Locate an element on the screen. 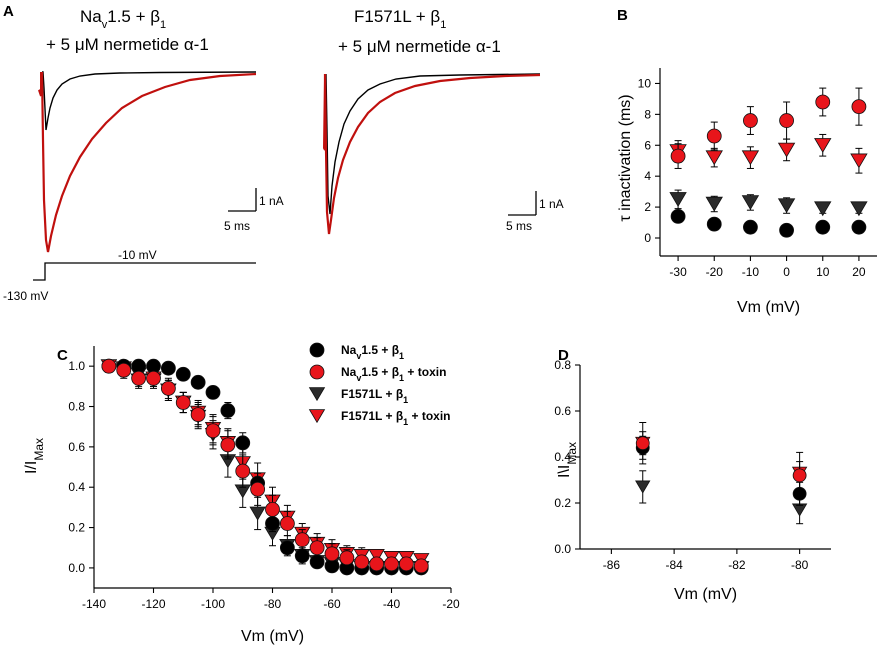 This screenshot has height=645, width=888. y-tick-label: 0.4 is located at coordinates (562, 457).